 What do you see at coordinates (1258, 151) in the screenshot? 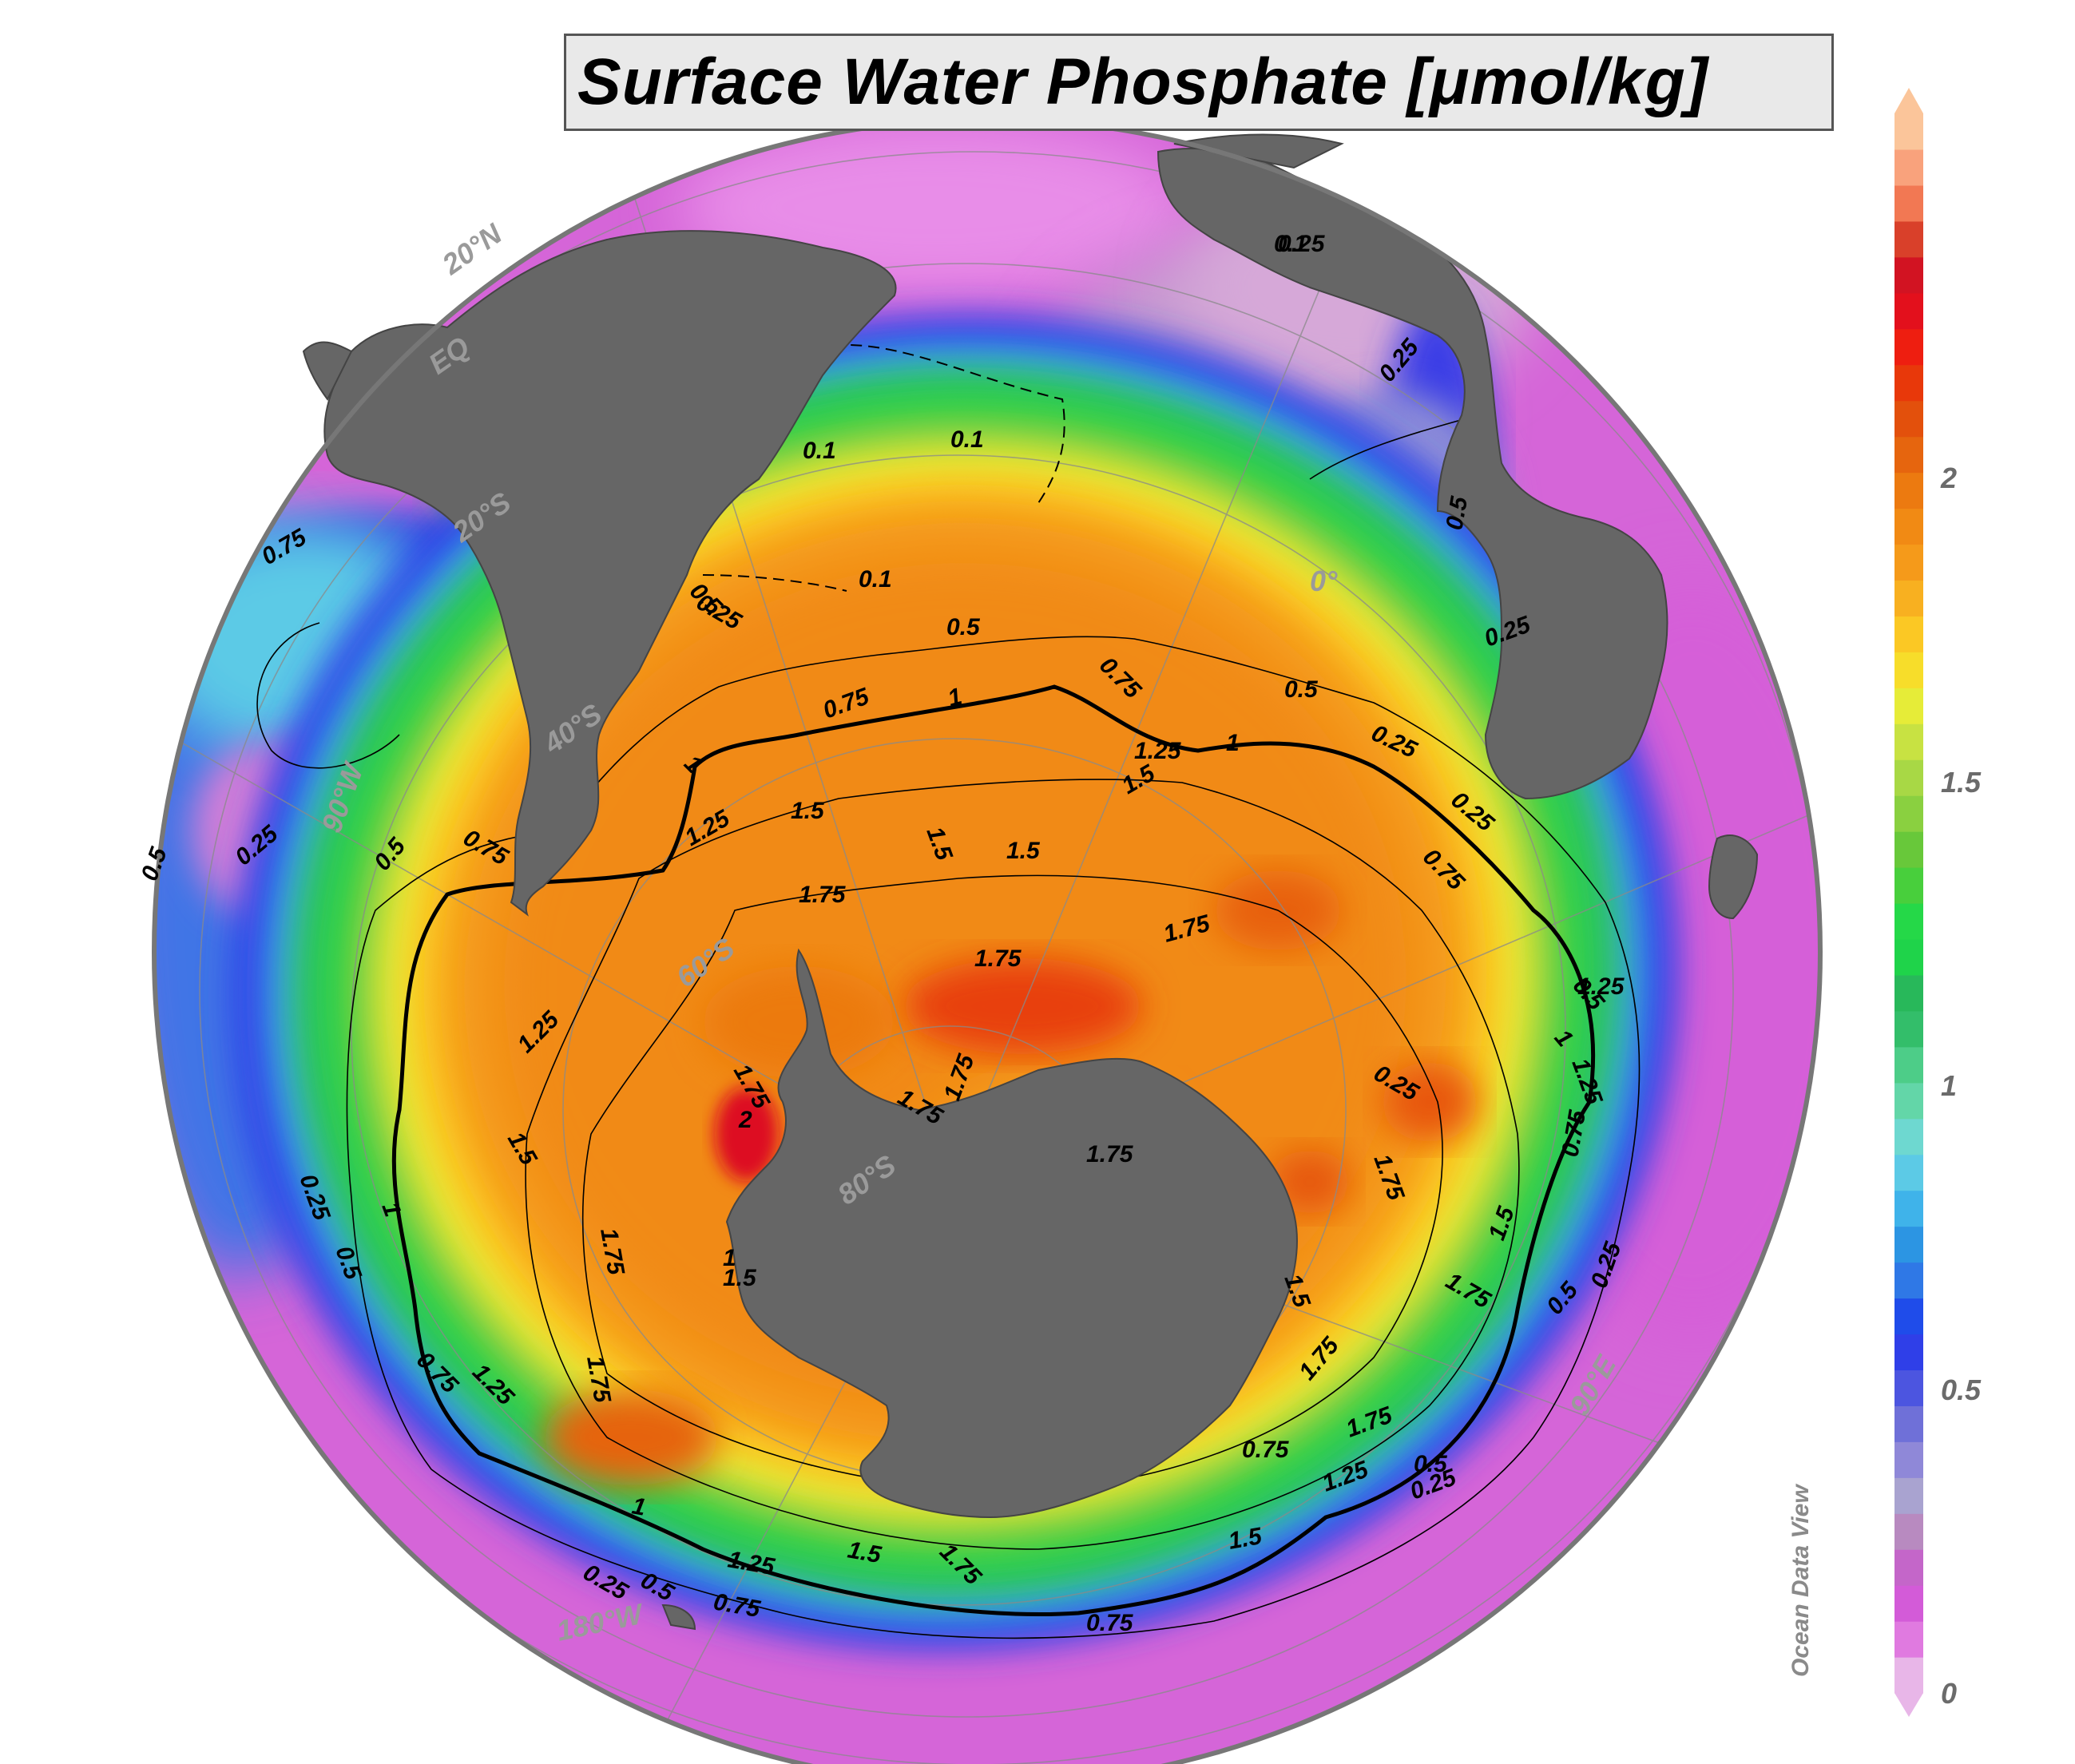
I see `eurasia` at bounding box center [1258, 151].